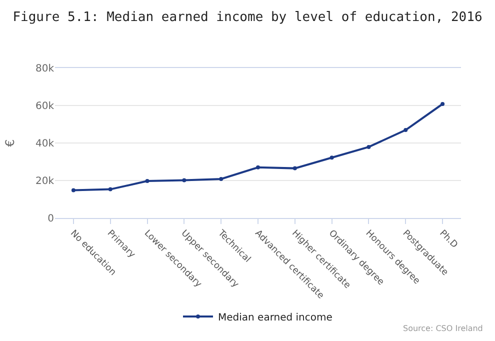 This screenshot has width=495, height=341. What do you see at coordinates (51, 219) in the screenshot?
I see `y-tick-label: 0` at bounding box center [51, 219].